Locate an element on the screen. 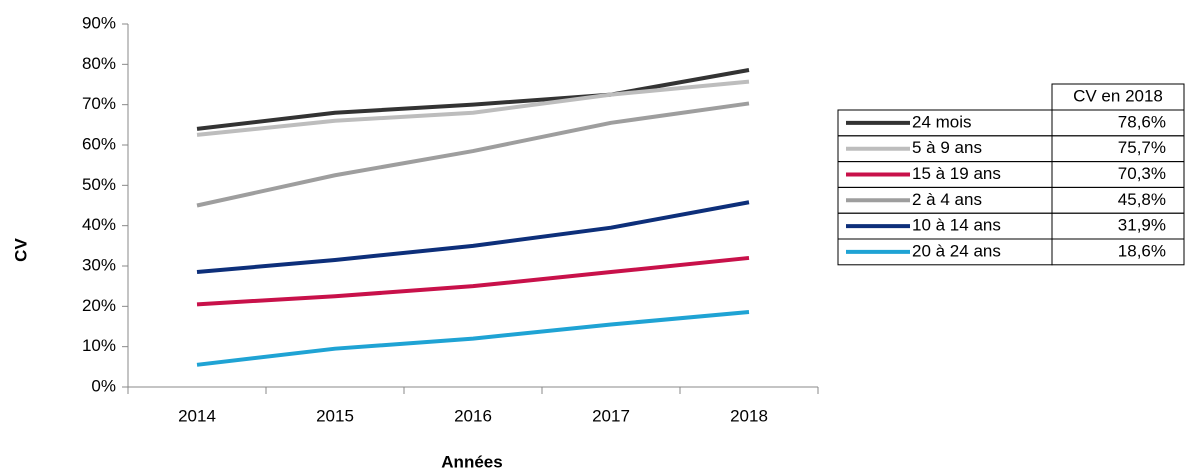 Image resolution: width=1185 pixels, height=475 pixels. y-tick-label: 80% is located at coordinates (99, 63).